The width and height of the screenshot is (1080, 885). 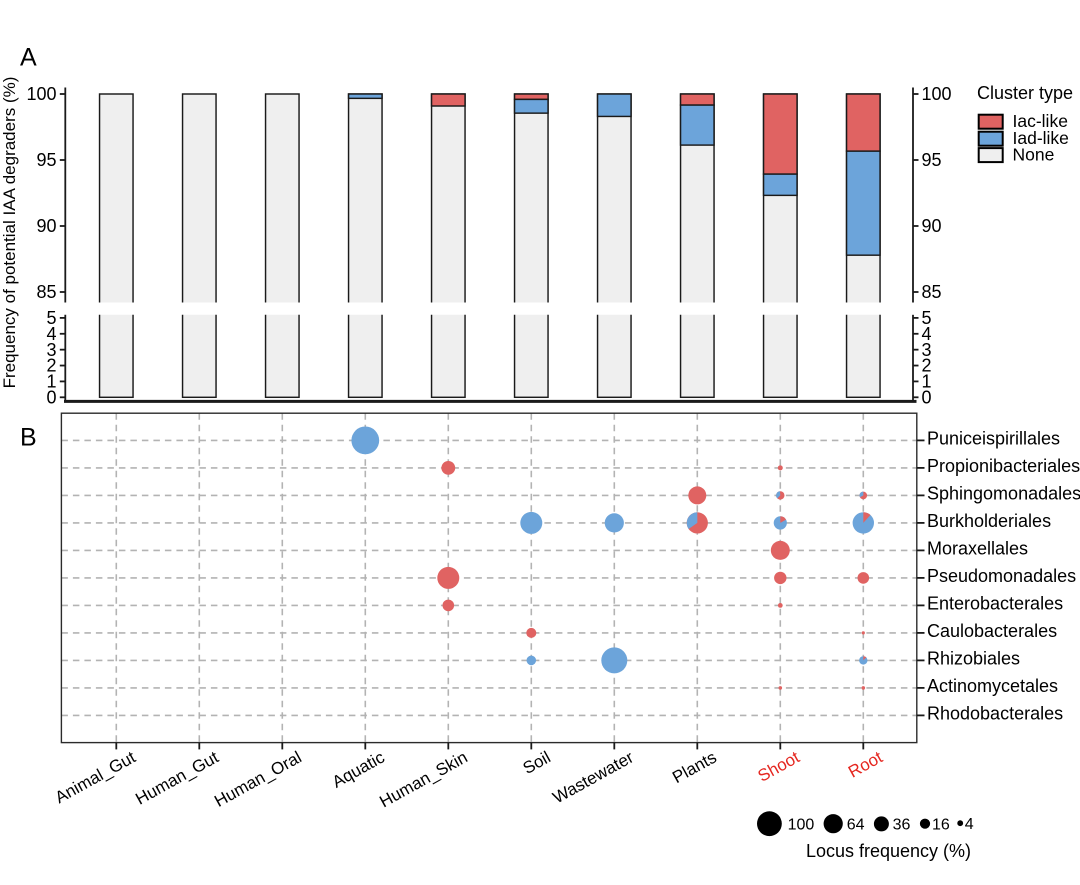 What do you see at coordinates (992, 631) in the screenshot?
I see `svg-text: Caulobacterales` at bounding box center [992, 631].